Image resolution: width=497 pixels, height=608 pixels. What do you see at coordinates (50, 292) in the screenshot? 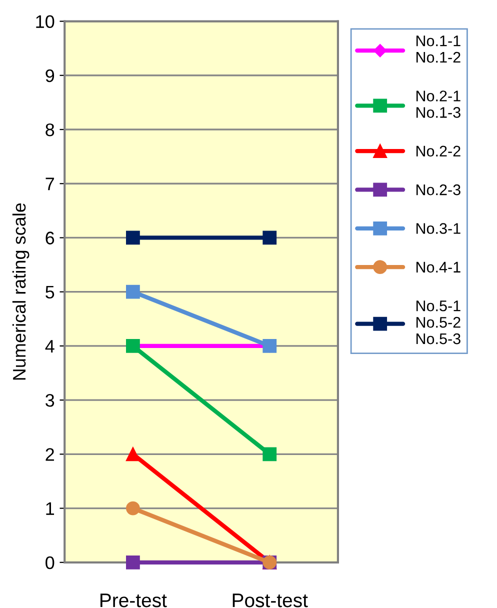
I see `y-tick-label: 5` at bounding box center [50, 292].